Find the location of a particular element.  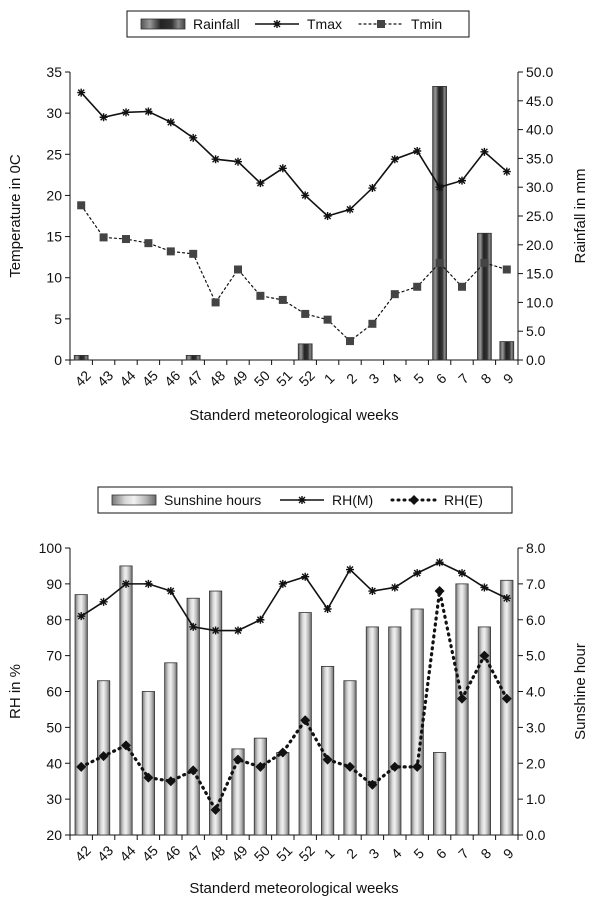

y-tick-label-left: 100 is located at coordinates (51, 548).